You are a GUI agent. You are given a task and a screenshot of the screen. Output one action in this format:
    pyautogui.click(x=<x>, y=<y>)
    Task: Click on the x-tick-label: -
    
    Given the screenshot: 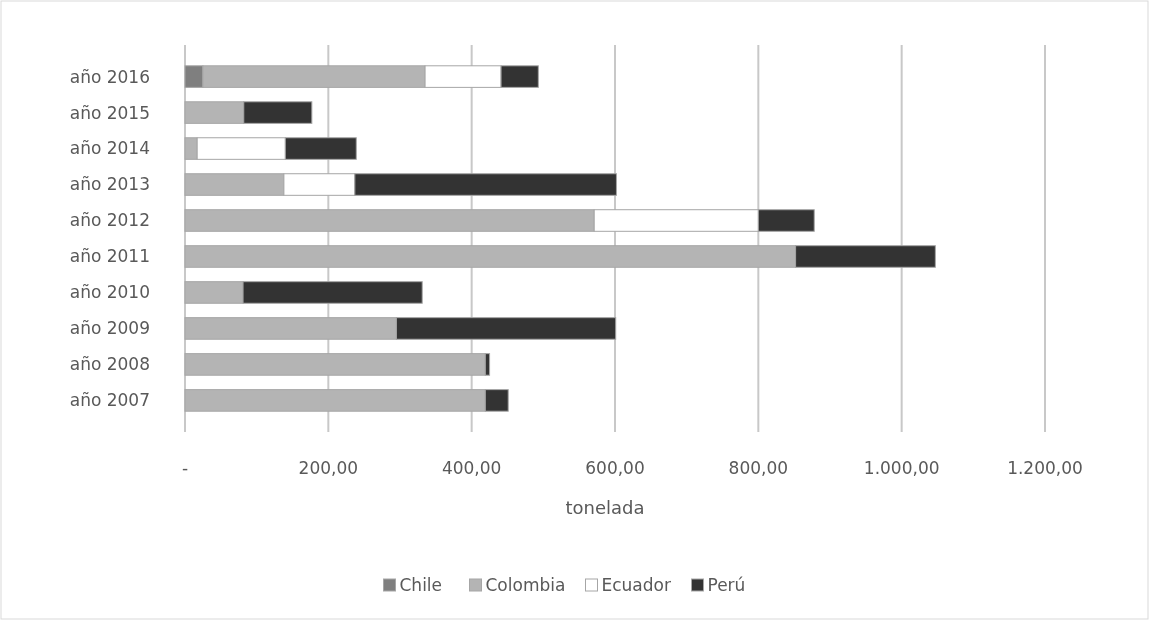 What is the action you would take?
    pyautogui.click(x=185, y=468)
    